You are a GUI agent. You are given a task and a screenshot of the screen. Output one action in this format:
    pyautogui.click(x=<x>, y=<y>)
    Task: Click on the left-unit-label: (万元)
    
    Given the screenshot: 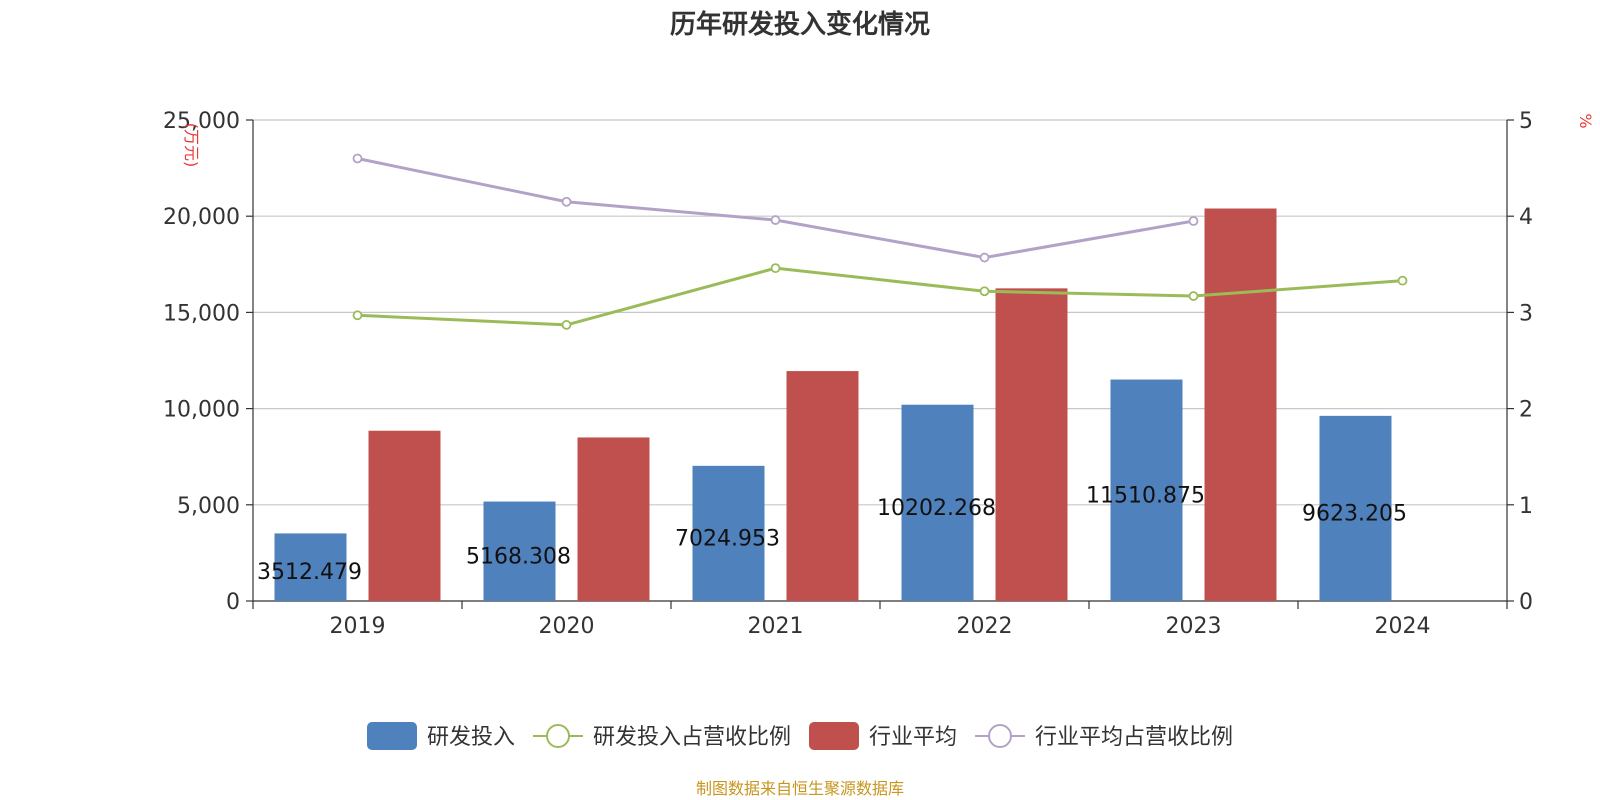 What is the action you would take?
    pyautogui.click(x=191, y=145)
    